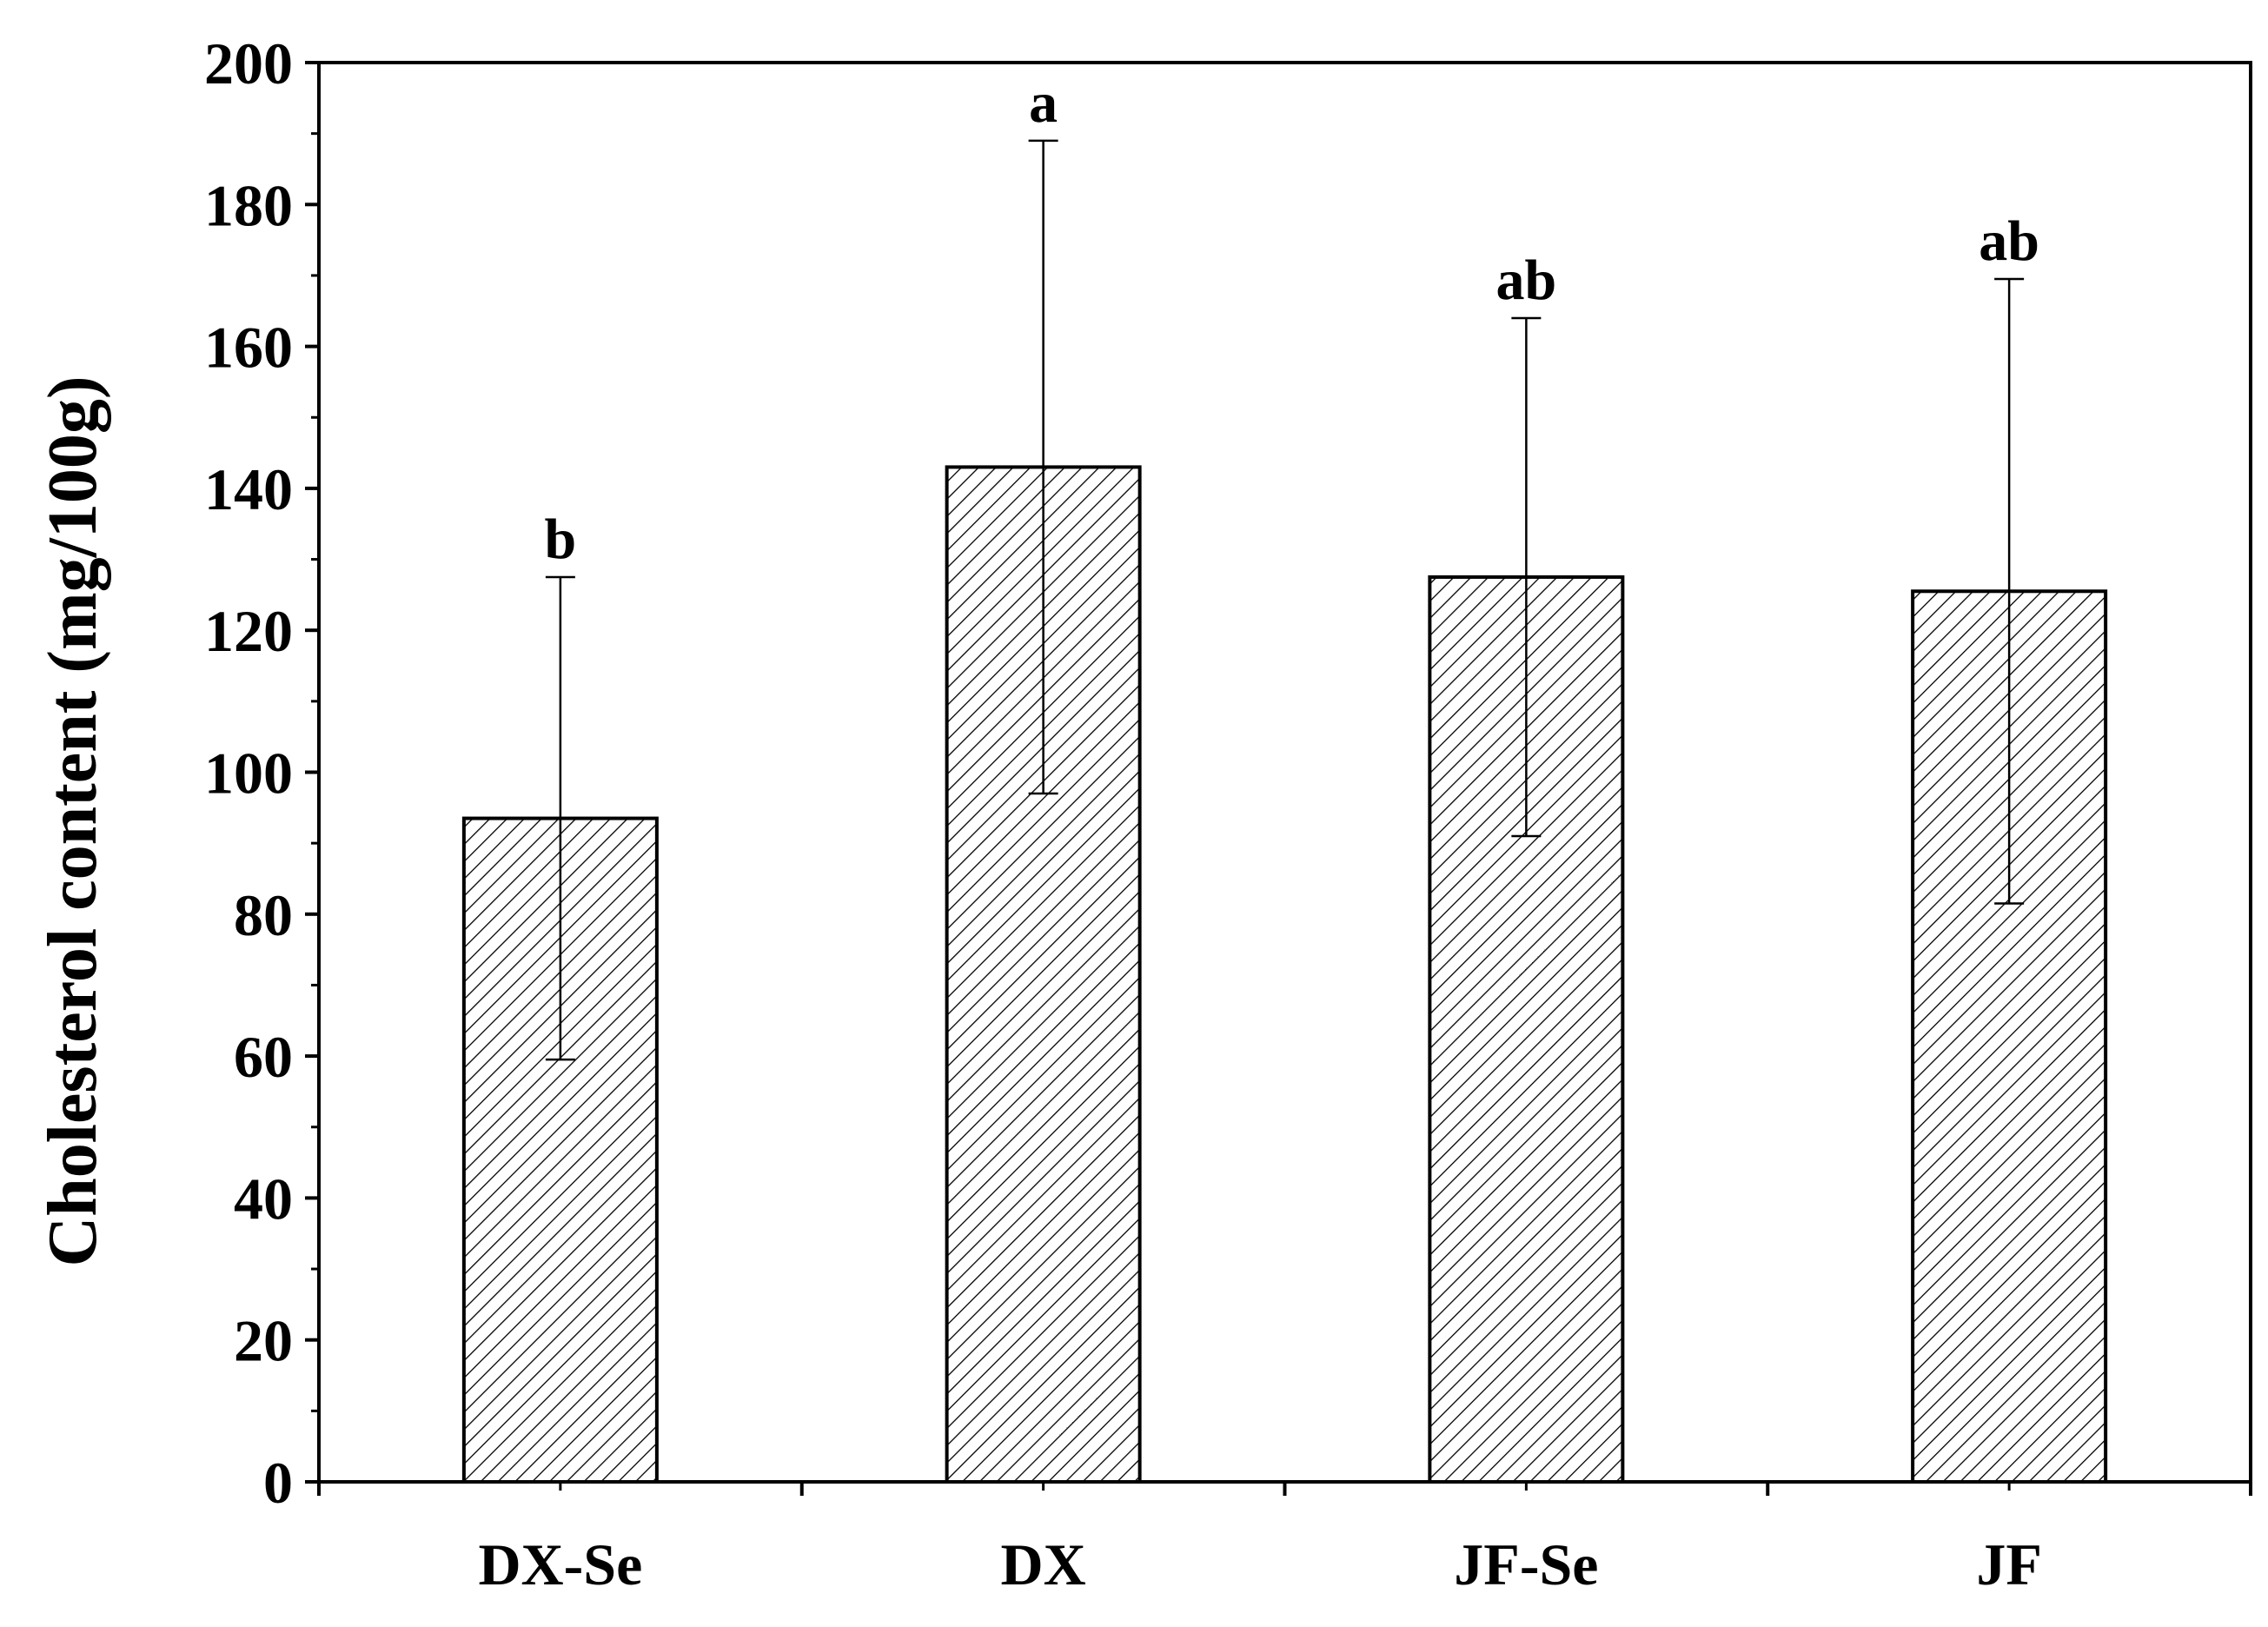  I want to click on y-tick-label: 60, so click(263, 1057).